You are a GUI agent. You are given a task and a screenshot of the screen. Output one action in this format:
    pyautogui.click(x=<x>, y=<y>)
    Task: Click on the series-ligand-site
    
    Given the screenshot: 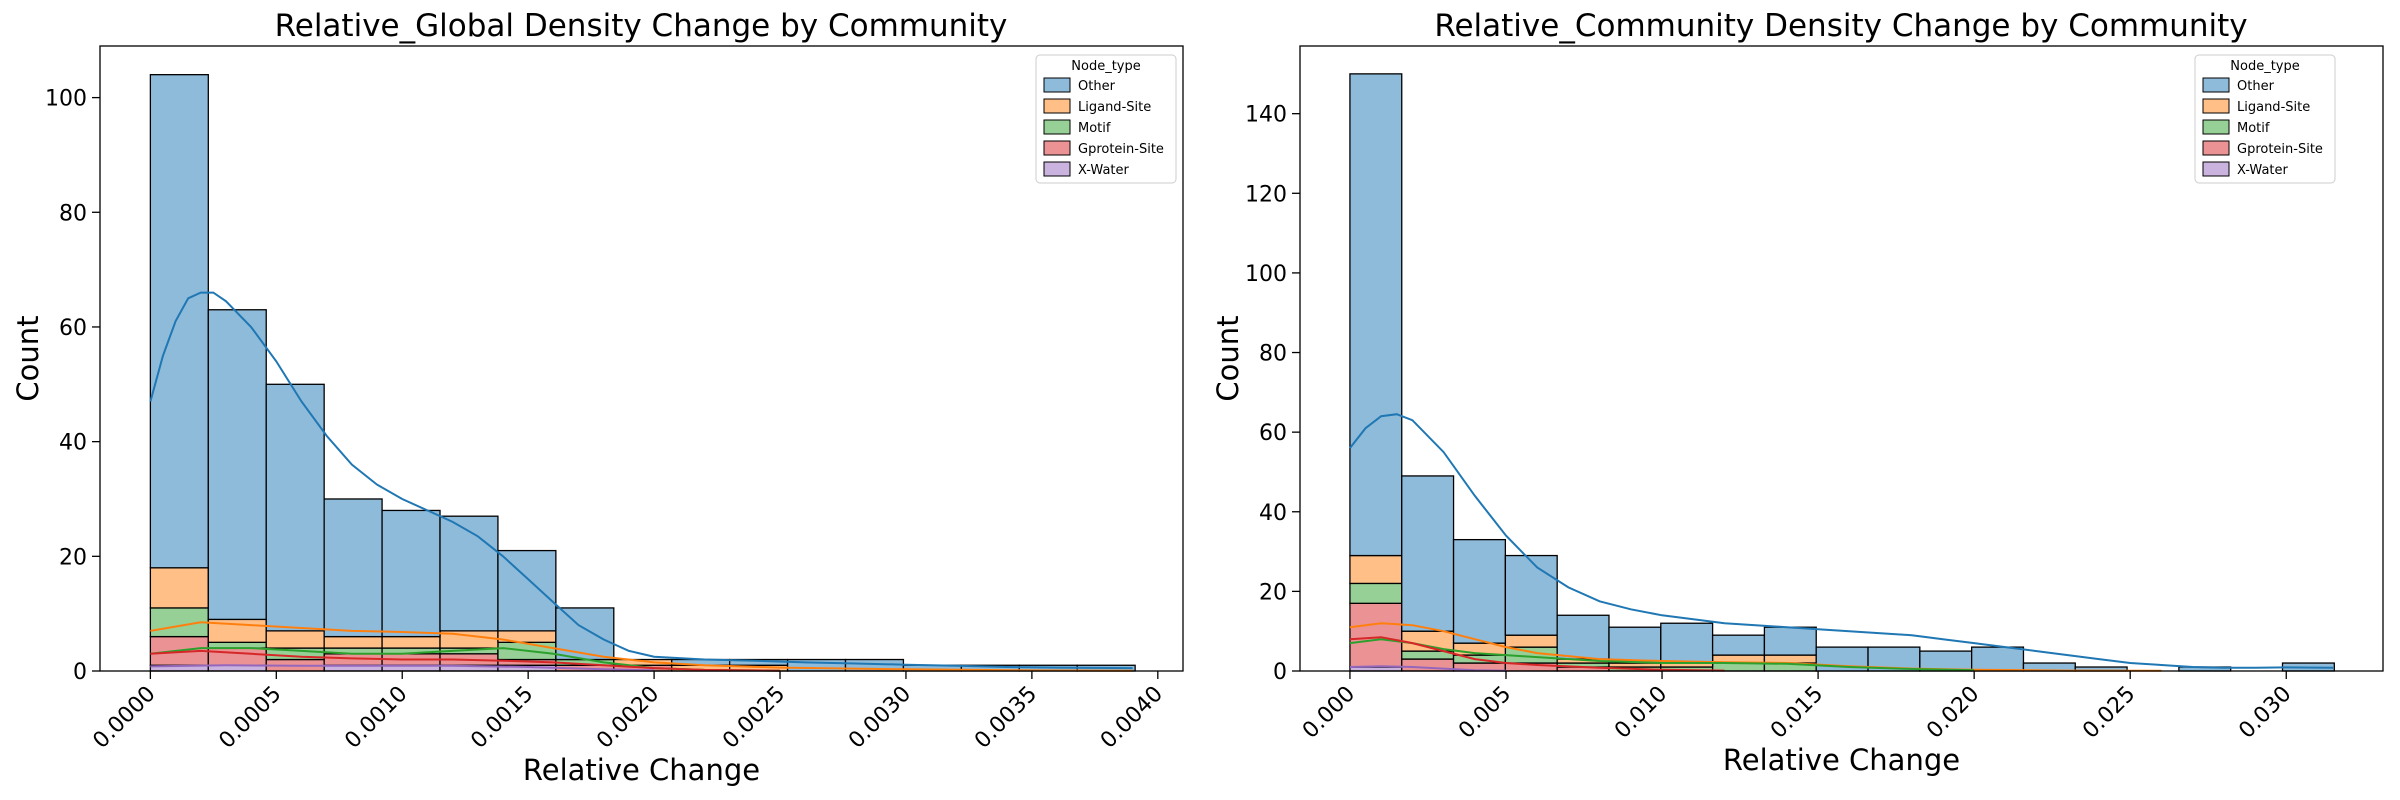 What is the action you would take?
    pyautogui.click(x=469, y=619)
    